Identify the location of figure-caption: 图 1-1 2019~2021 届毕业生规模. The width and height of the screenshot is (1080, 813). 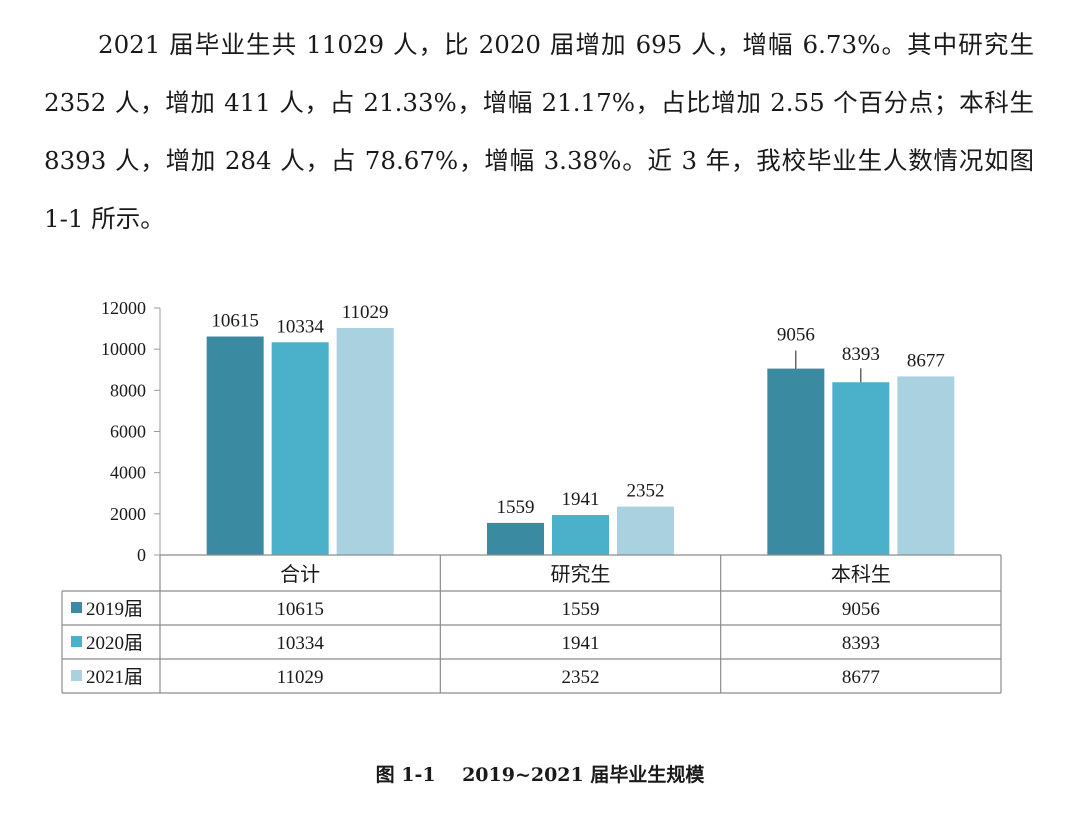
(540, 773).